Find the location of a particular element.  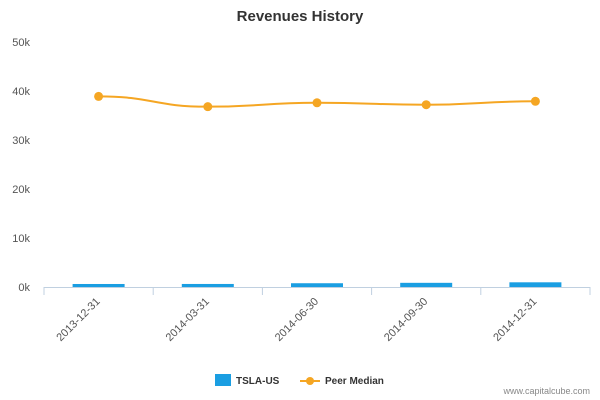

x-tick-label: 2014-06-30 is located at coordinates (297, 320).